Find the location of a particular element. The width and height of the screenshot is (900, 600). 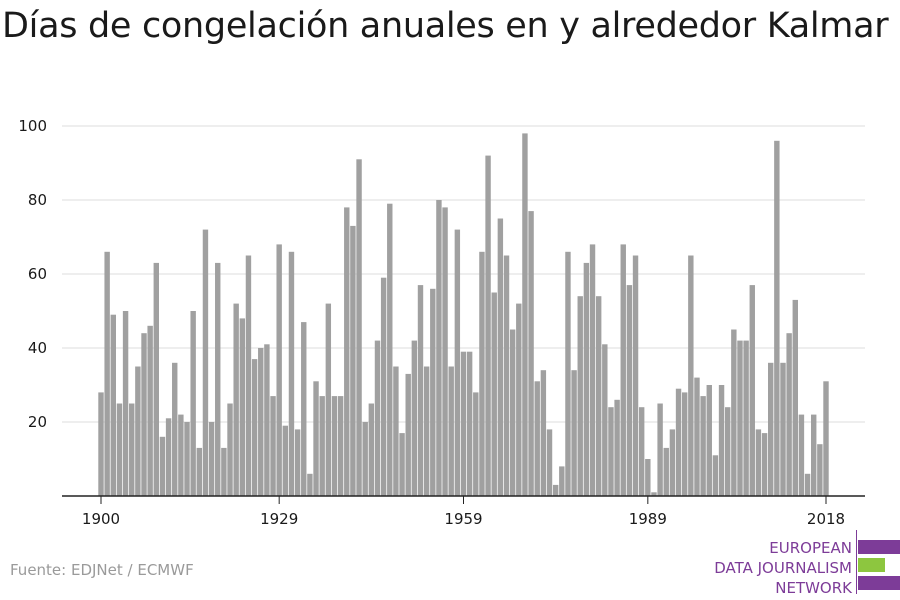

bar-2002 is located at coordinates (727, 451).